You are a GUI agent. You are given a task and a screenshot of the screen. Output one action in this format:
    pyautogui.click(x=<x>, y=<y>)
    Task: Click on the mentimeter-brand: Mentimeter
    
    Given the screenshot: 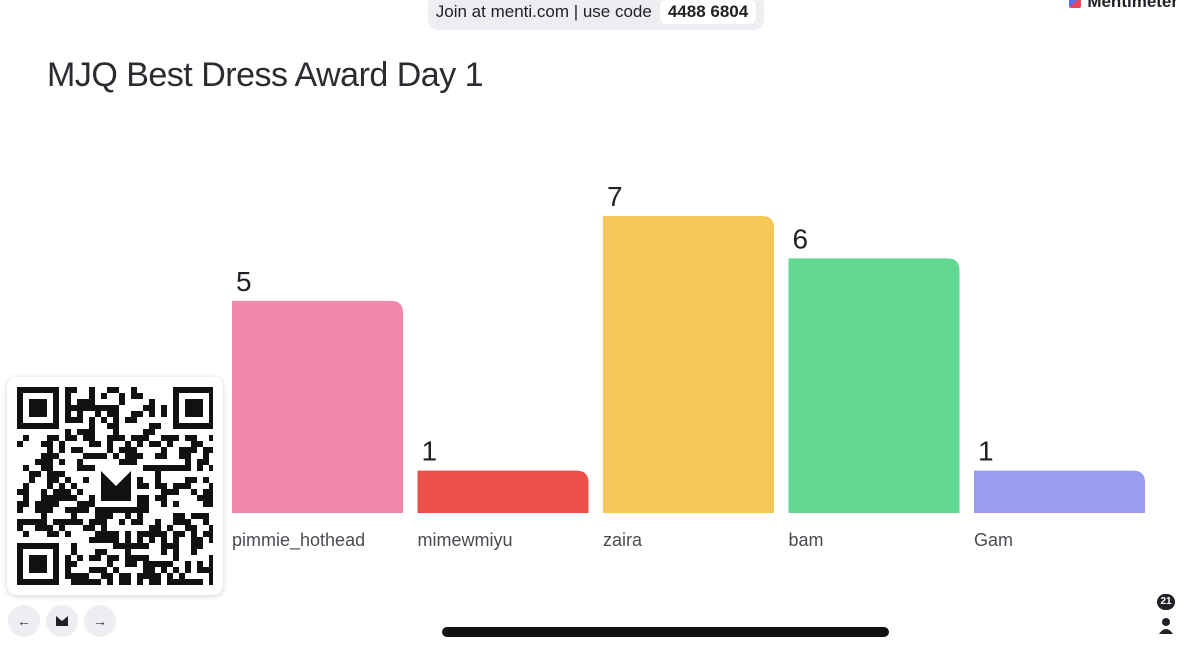 What is the action you would take?
    pyautogui.click(x=1123, y=6)
    